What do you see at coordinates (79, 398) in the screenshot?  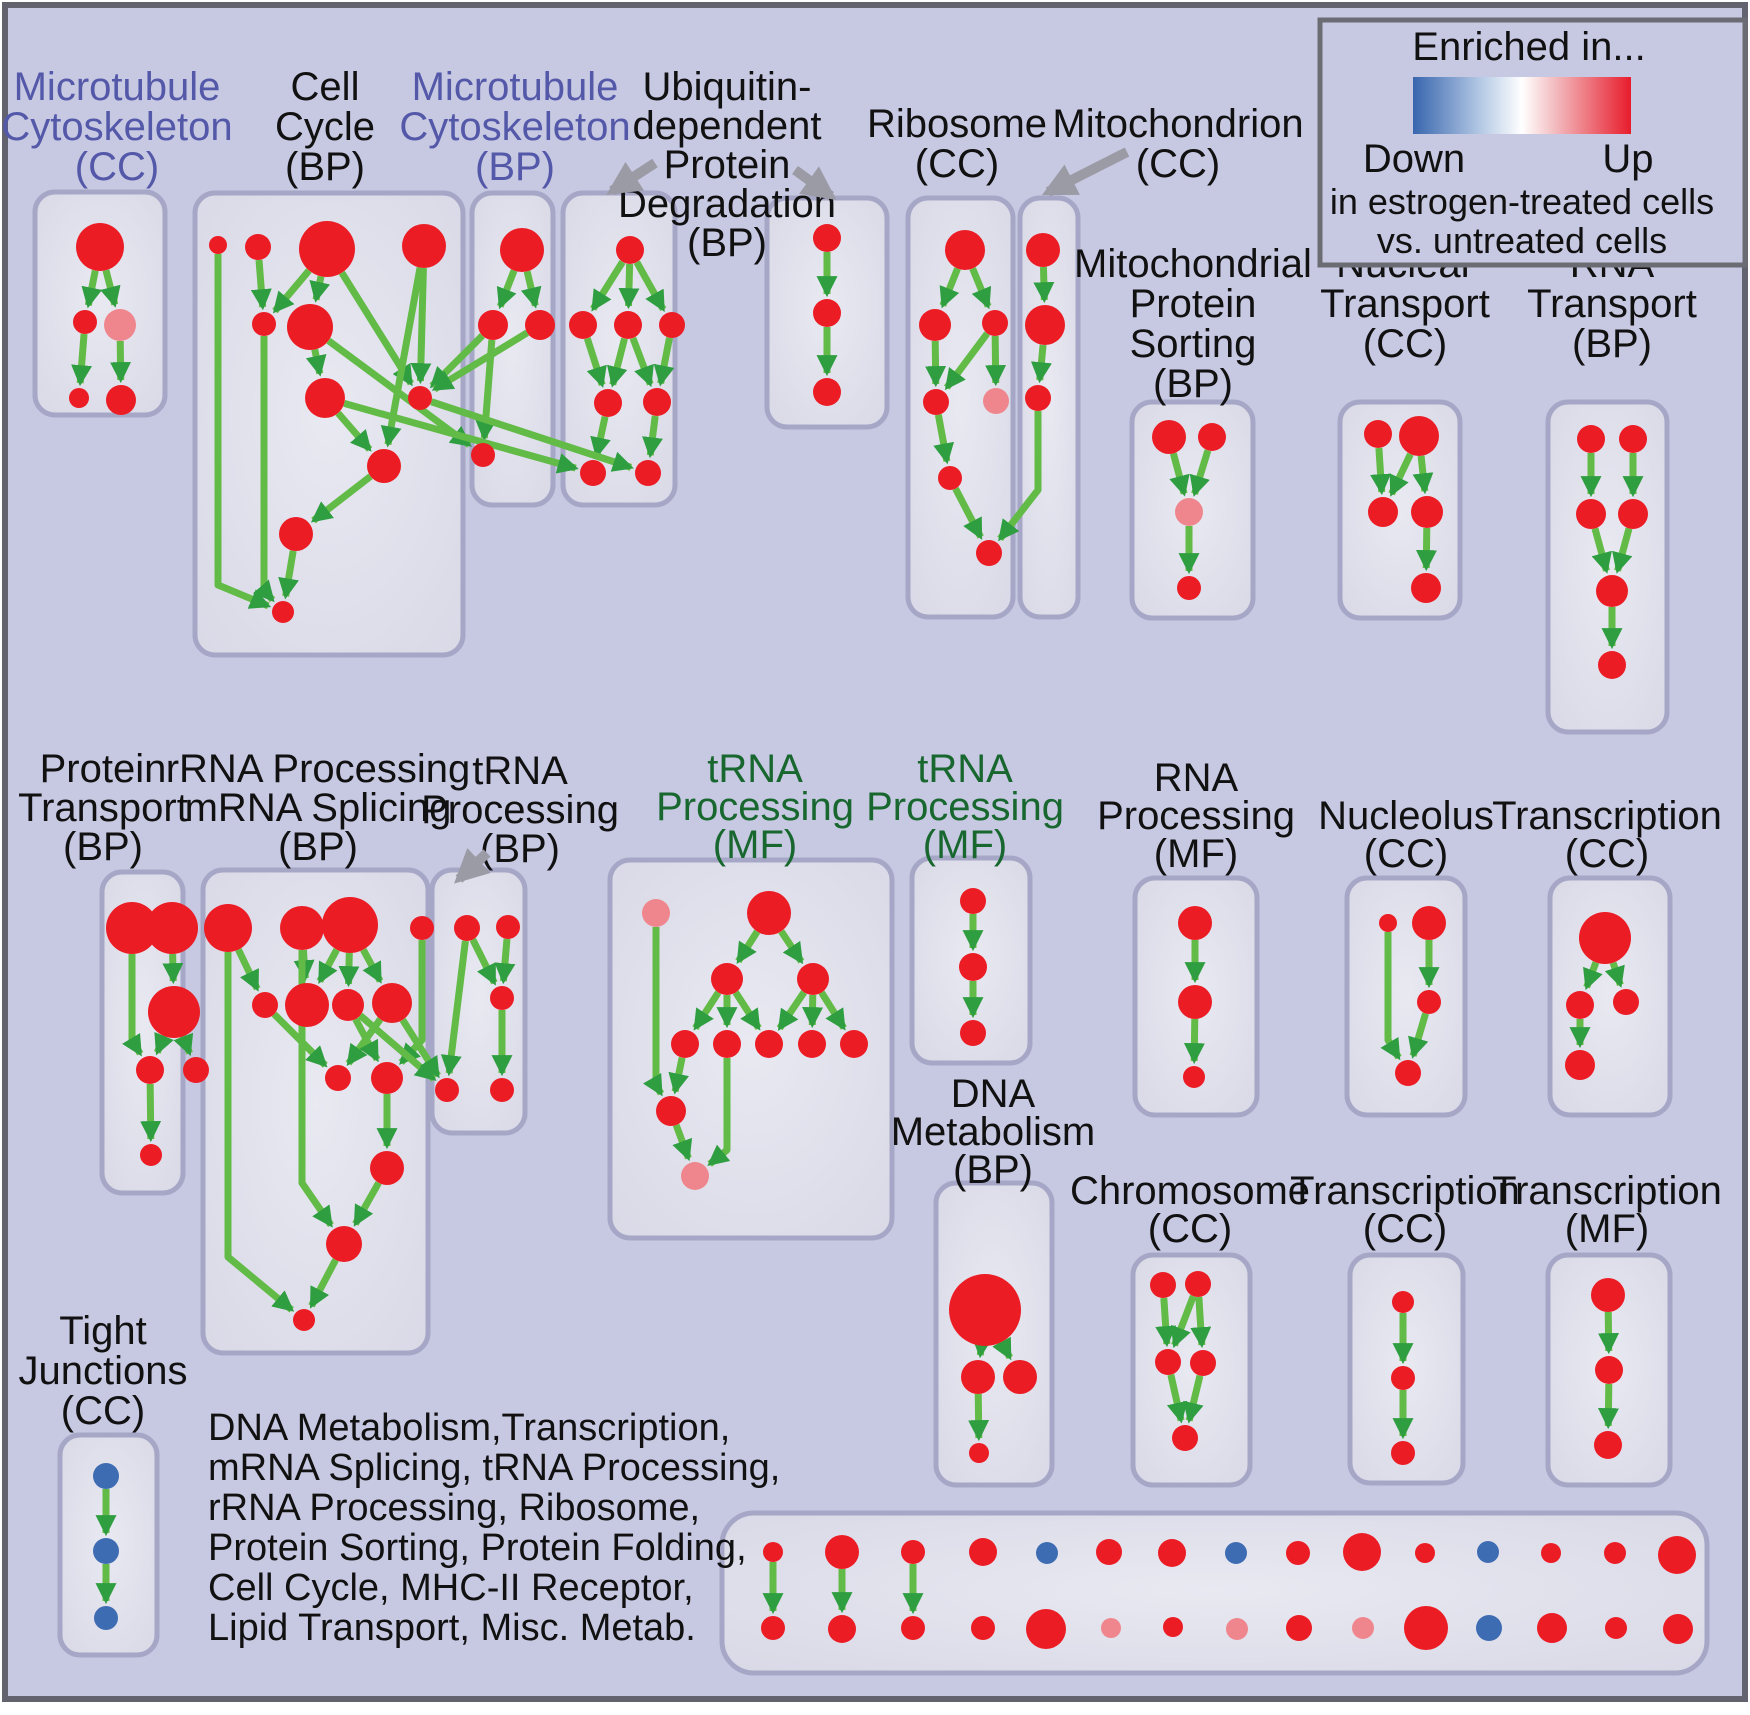 I see `microtubule-cytoskeleton-cc-node` at bounding box center [79, 398].